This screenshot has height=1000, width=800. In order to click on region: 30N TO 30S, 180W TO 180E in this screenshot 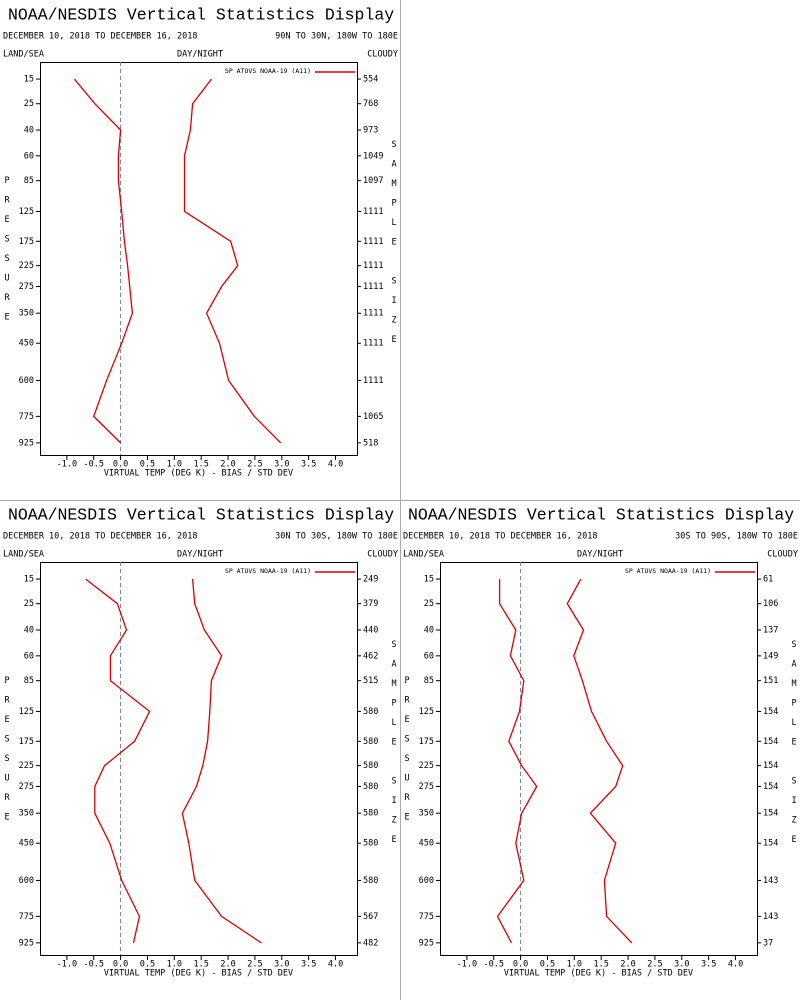, I will do `click(336, 537)`.